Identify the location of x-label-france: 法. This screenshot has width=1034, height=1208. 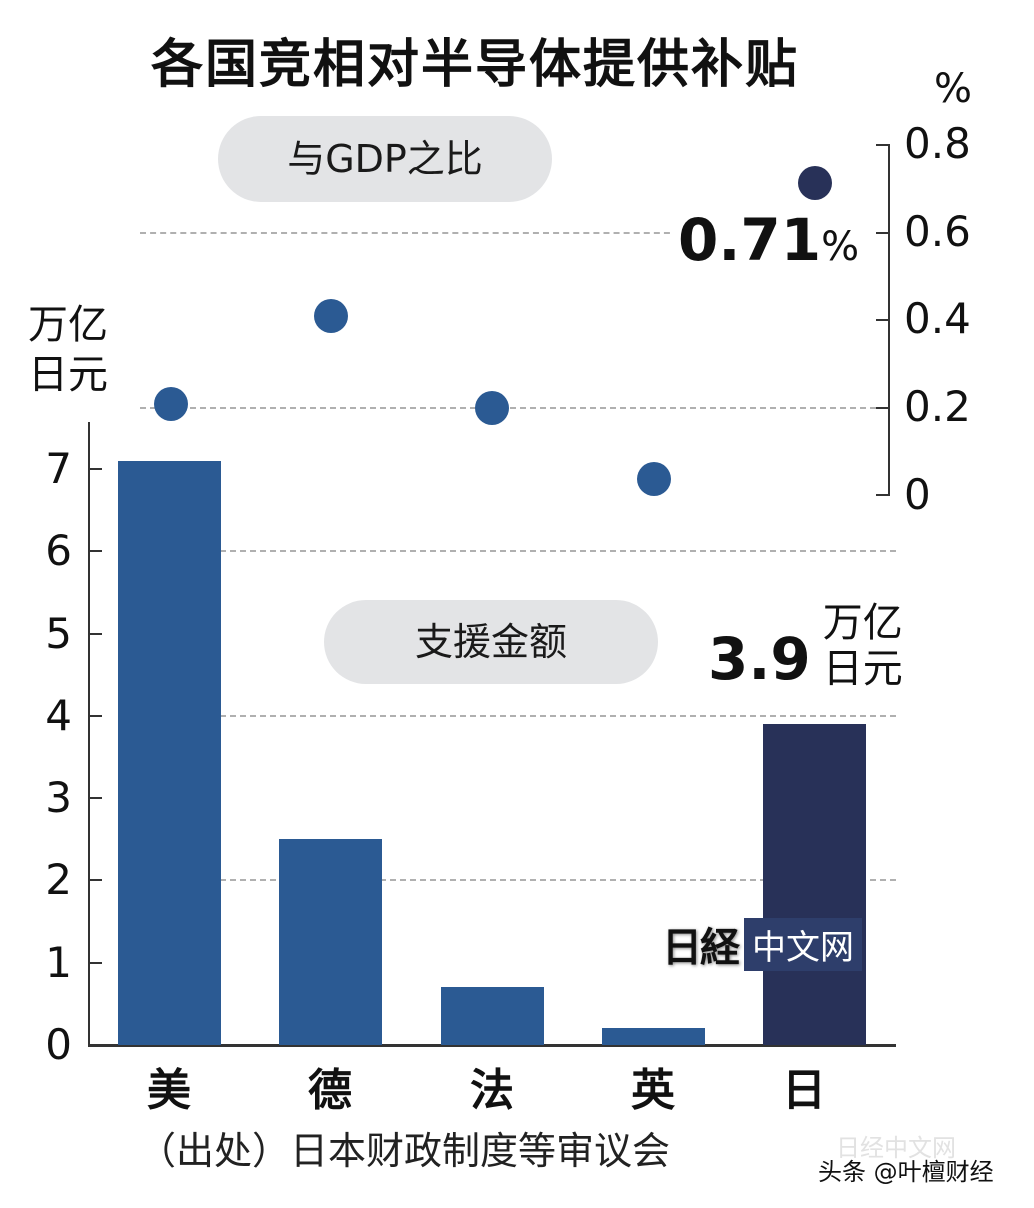
(492, 1090).